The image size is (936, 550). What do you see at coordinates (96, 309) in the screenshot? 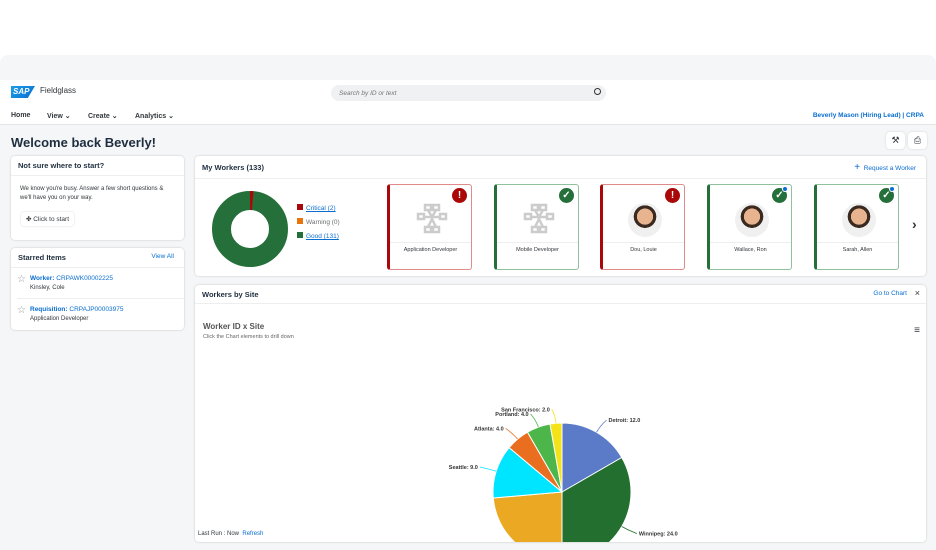
I see `item-id-link: CRPAJP00003975` at bounding box center [96, 309].